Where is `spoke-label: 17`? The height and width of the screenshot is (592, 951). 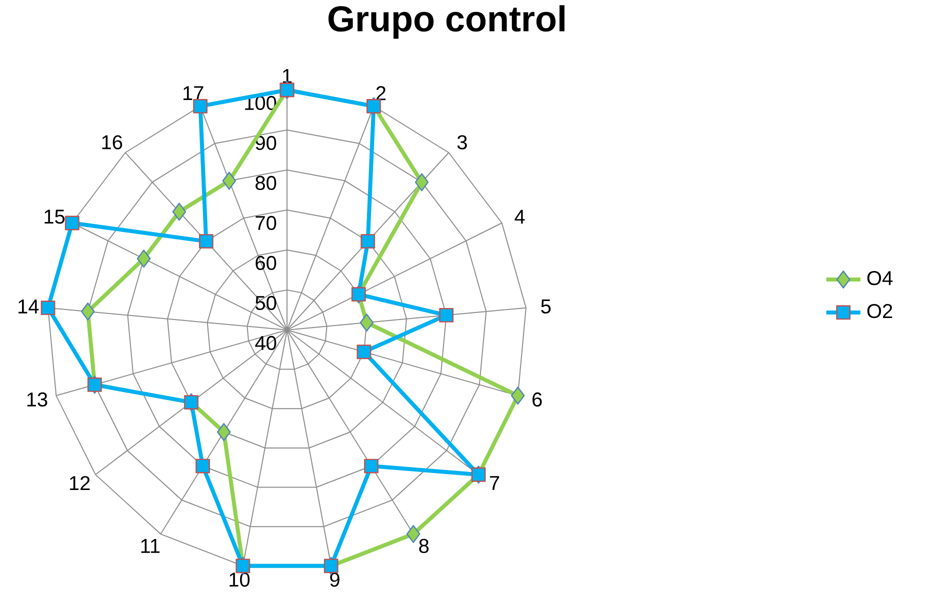
spoke-label: 17 is located at coordinates (194, 93).